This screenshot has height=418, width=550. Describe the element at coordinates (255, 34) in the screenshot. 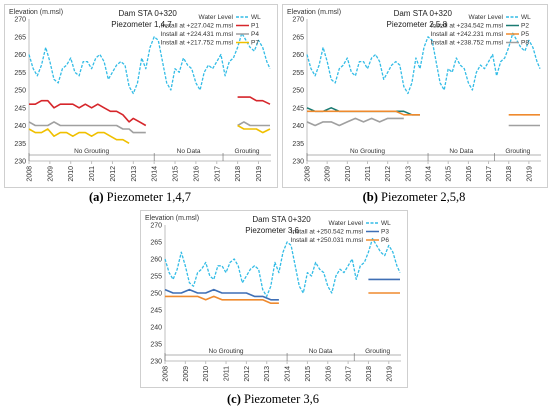

I see `legend-series-name: P4` at that location.